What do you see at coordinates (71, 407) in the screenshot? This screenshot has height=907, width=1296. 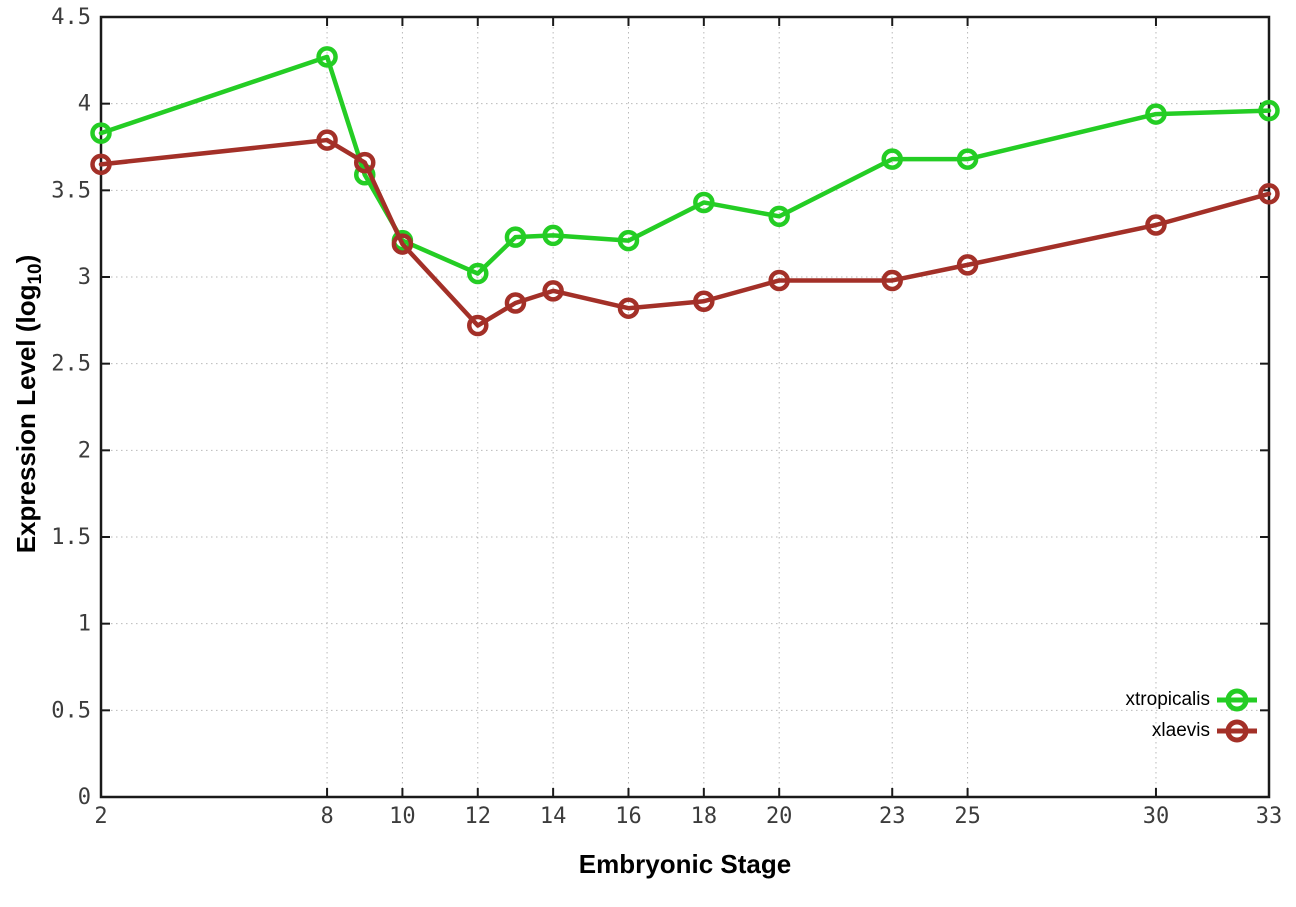 I see `y-tick-labels: 0 0.5 1 1.5 2 2.5 3 3.5 4 4.5` at bounding box center [71, 407].